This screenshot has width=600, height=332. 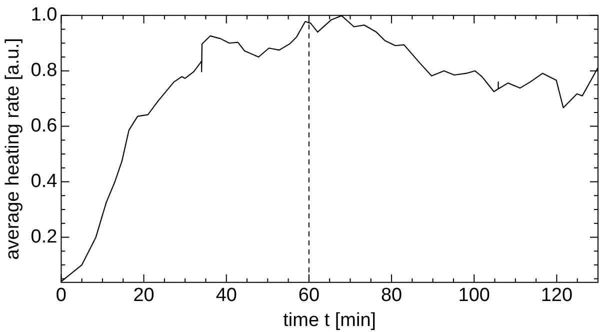 What do you see at coordinates (44, 71) in the screenshot?
I see `y-tick-label: 0.8` at bounding box center [44, 71].